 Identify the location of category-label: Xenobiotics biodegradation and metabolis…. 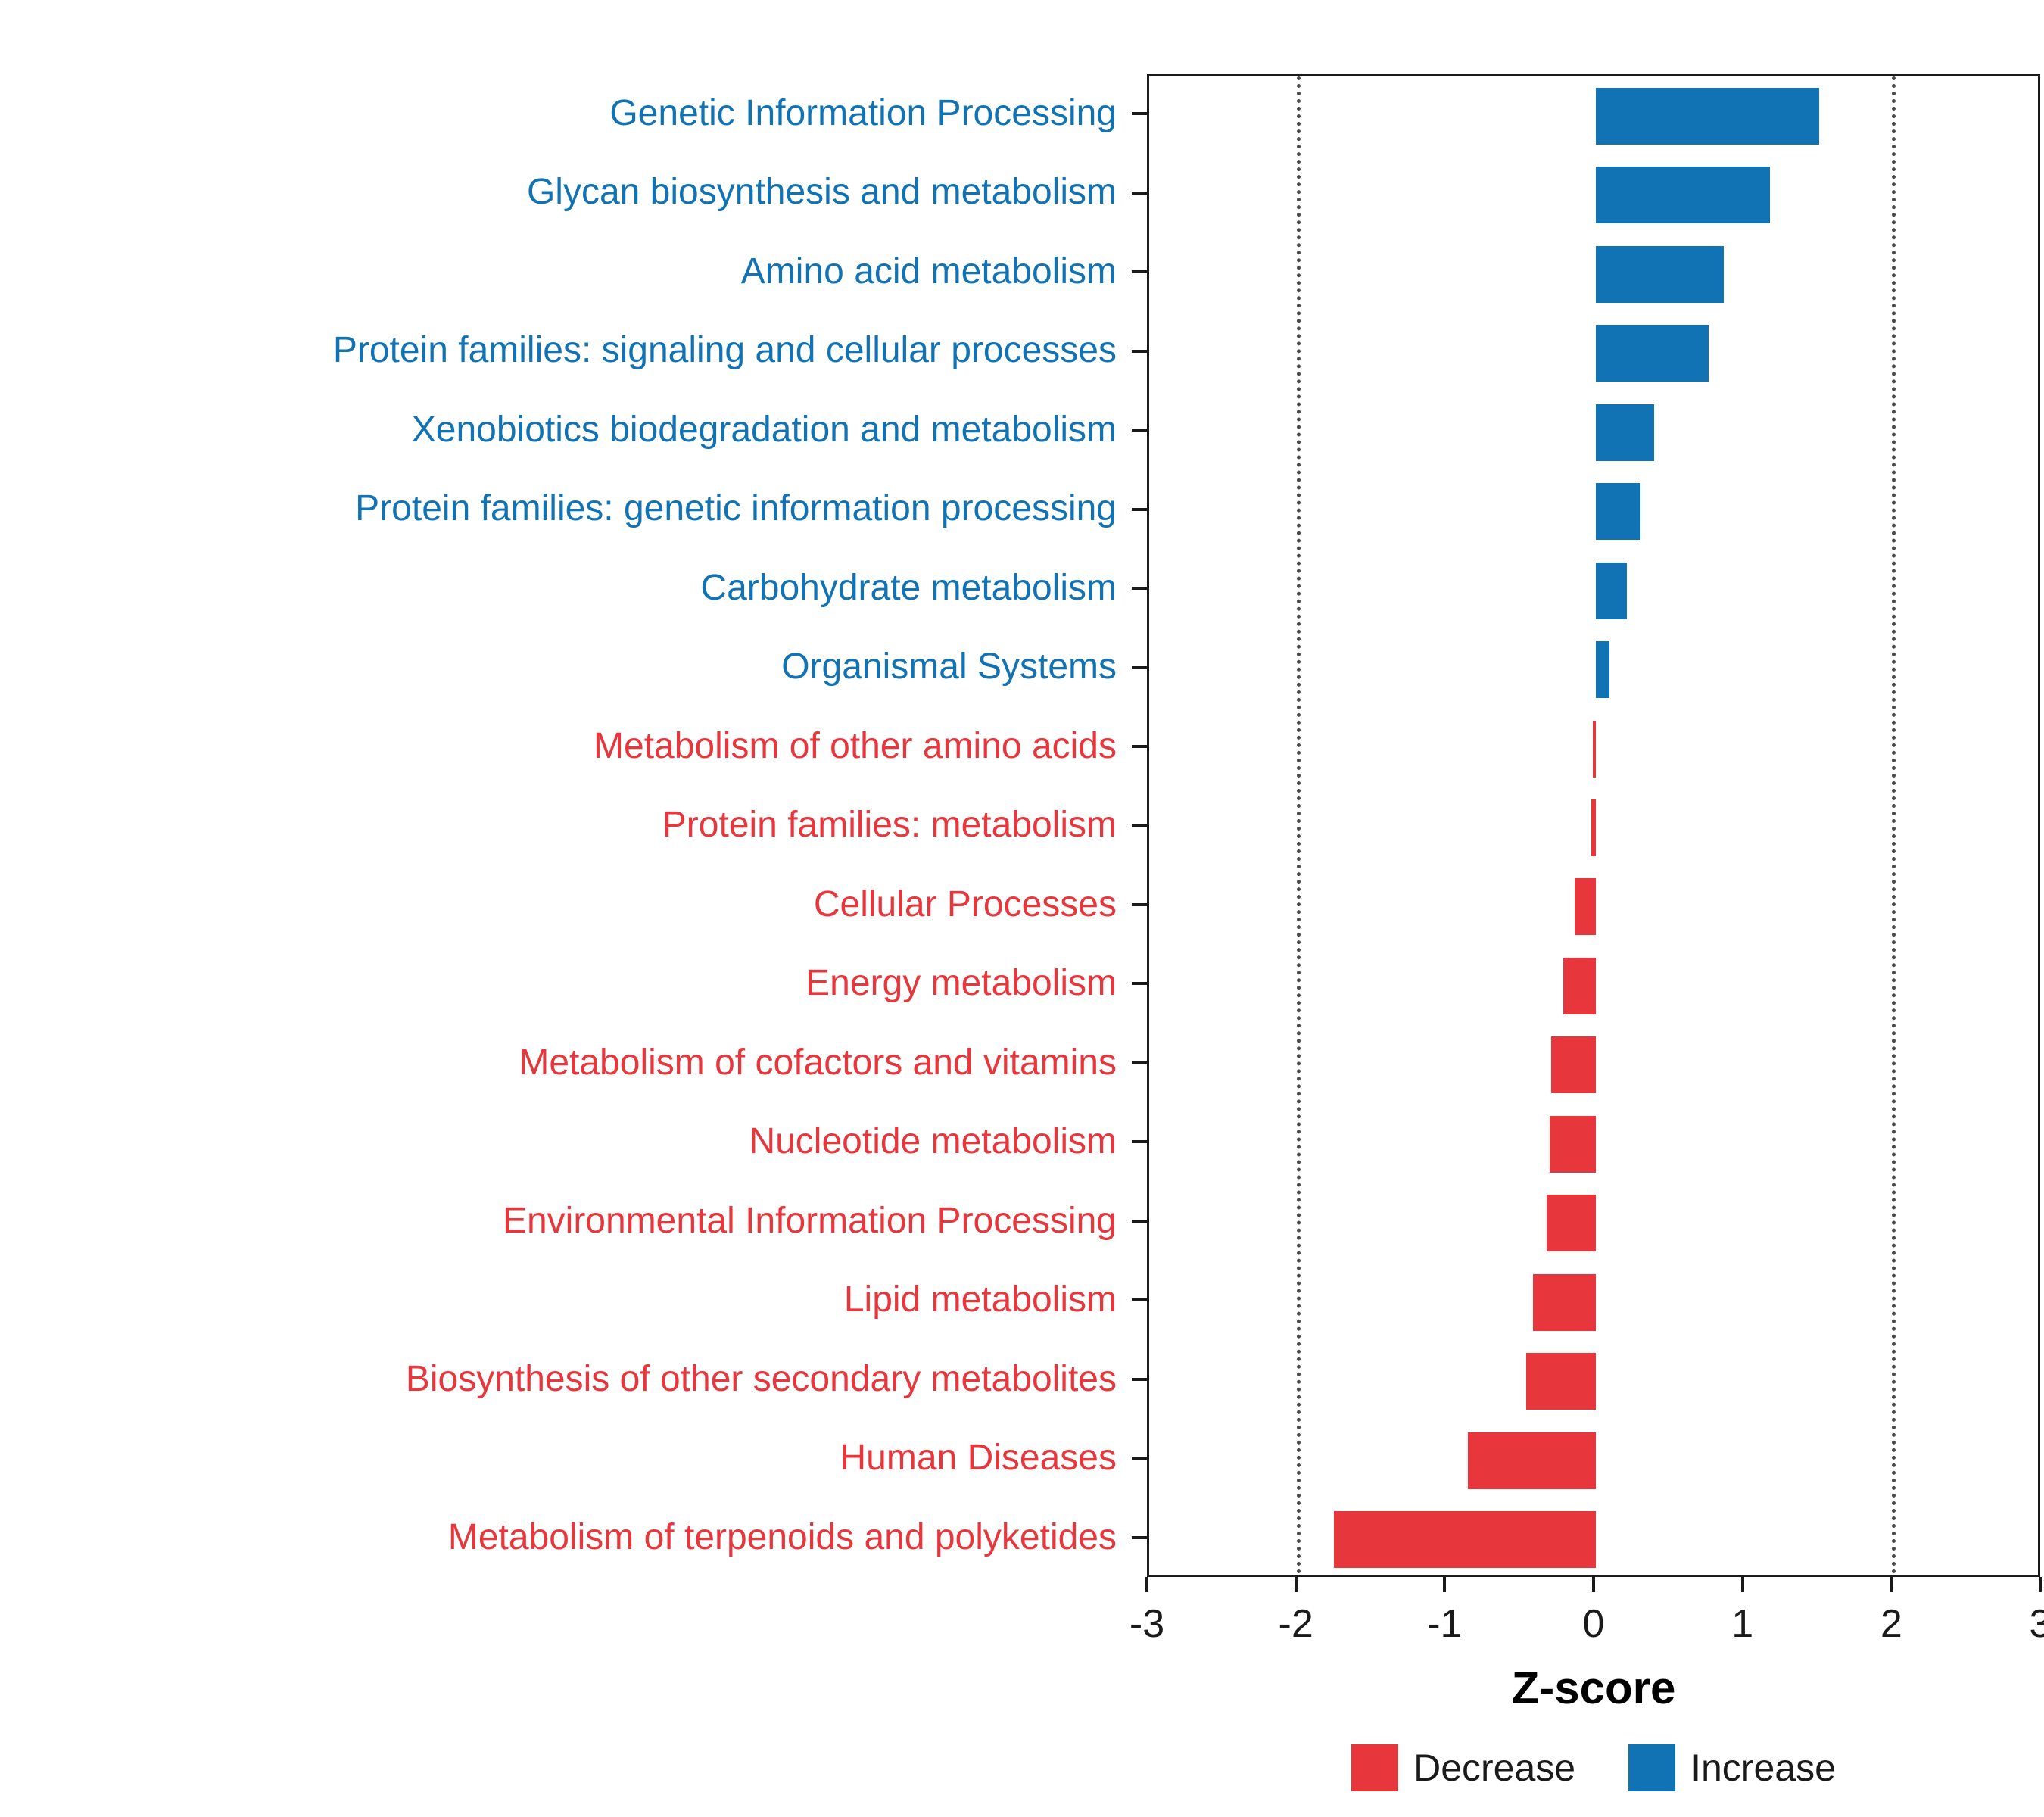
(764, 429).